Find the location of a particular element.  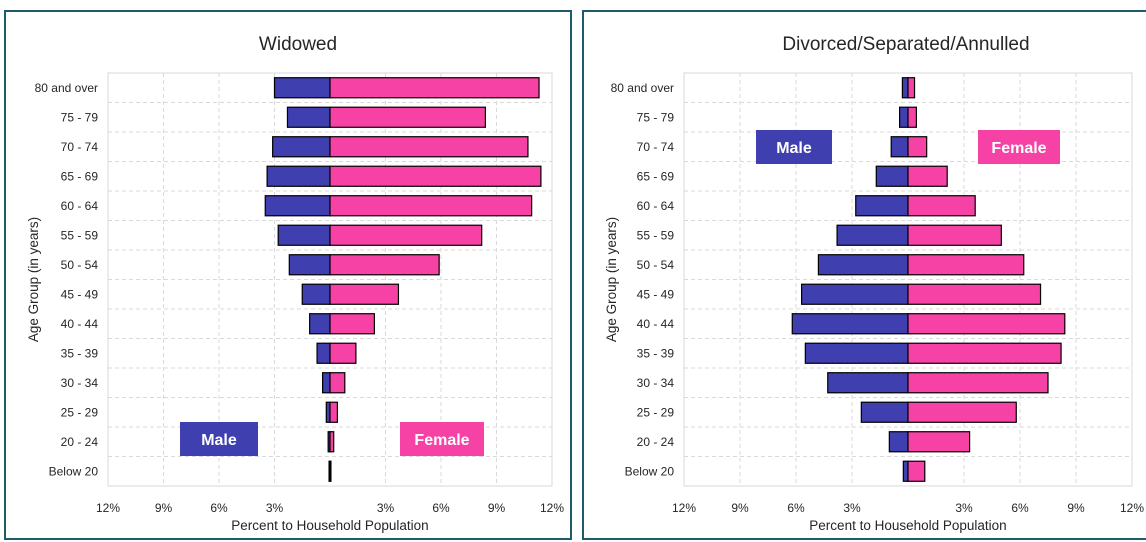

y-tick-label: 30 - 34 is located at coordinates (656, 383).